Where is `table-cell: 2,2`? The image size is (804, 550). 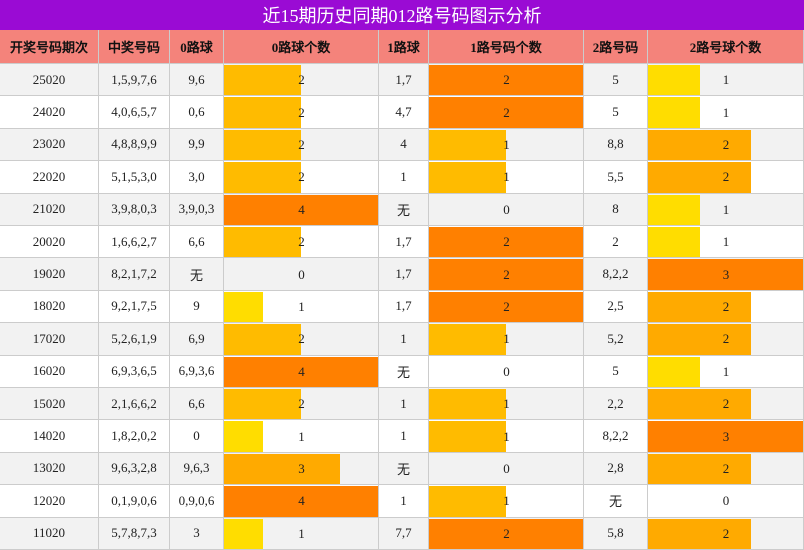
table-cell: 2,2 is located at coordinates (616, 404).